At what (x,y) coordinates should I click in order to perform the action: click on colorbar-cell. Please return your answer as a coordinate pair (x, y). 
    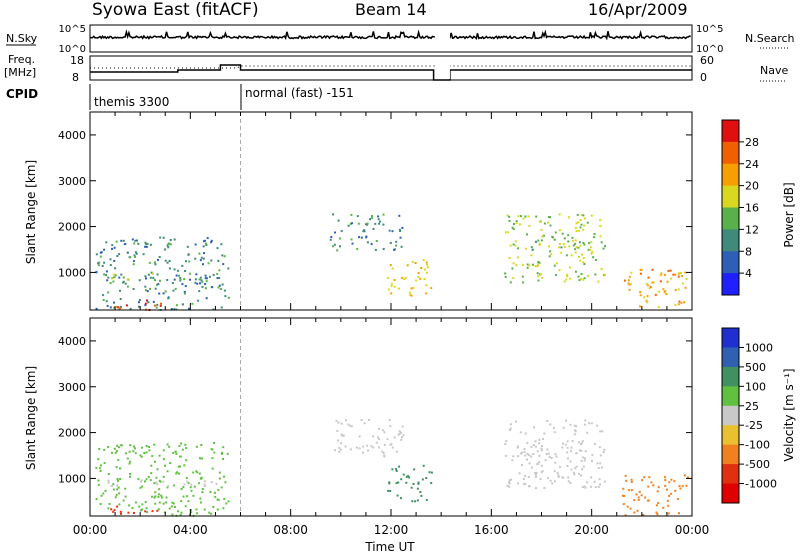
    Looking at the image, I should click on (730, 175).